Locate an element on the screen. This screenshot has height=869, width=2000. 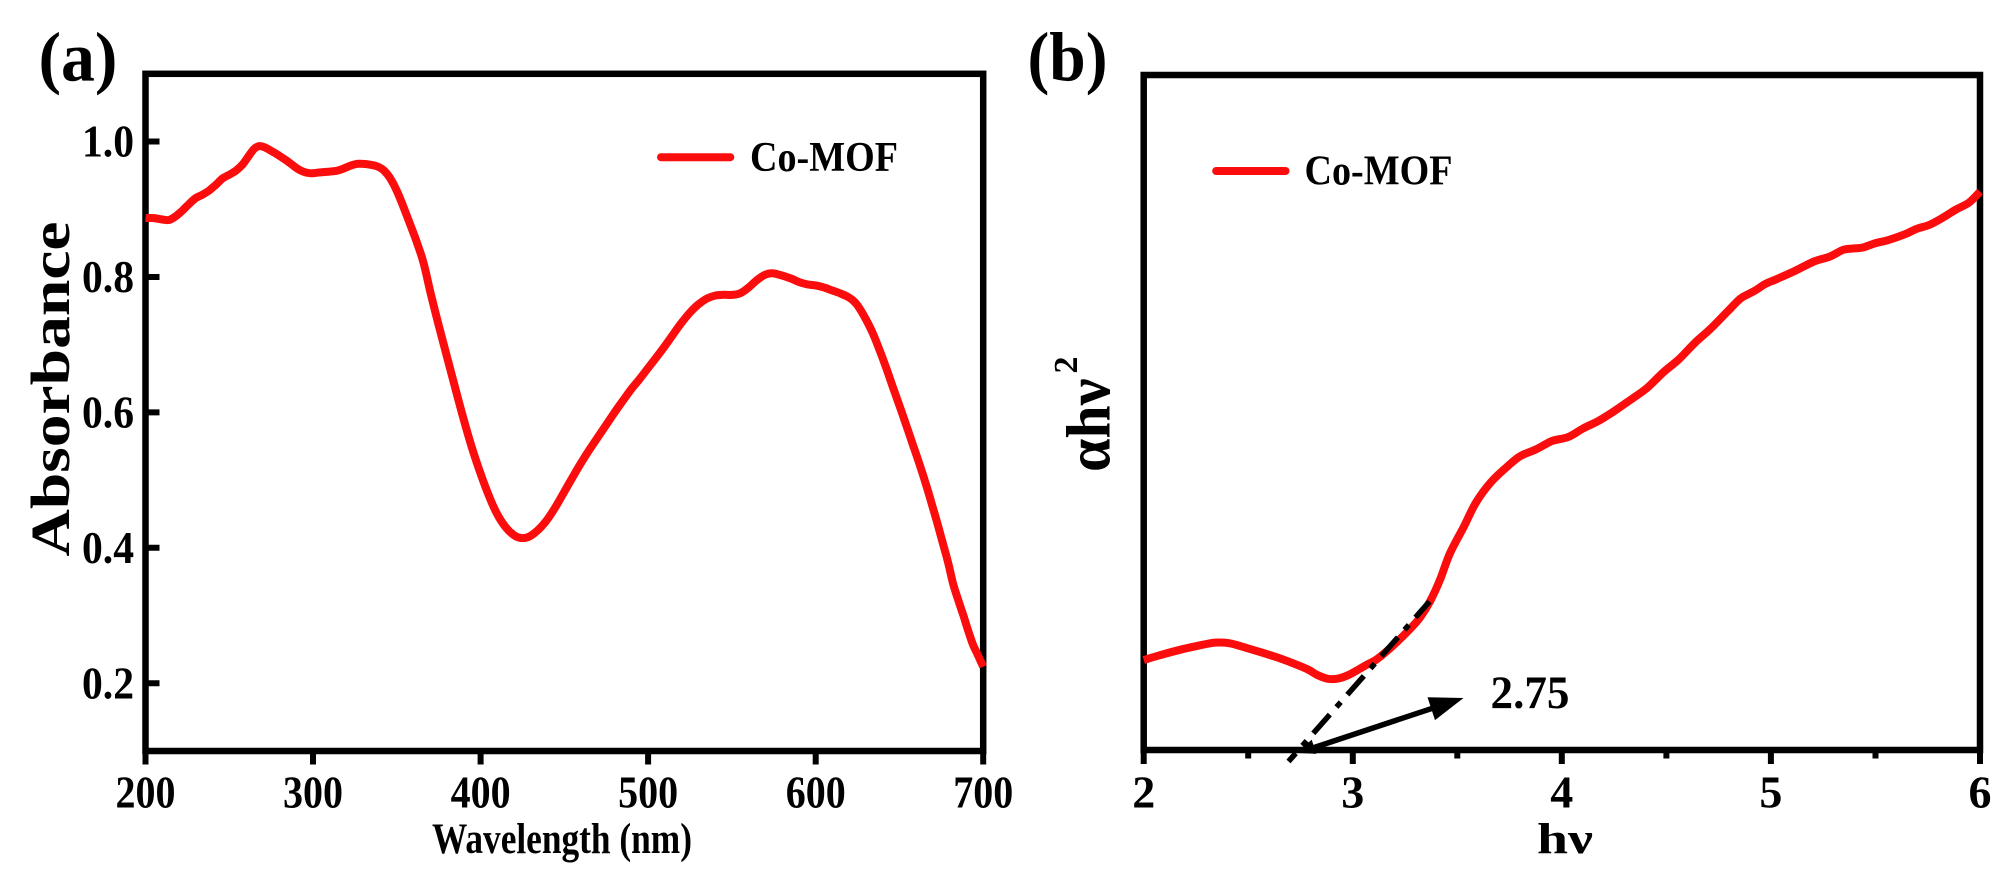
svg-text: 6 is located at coordinates (1980, 792).